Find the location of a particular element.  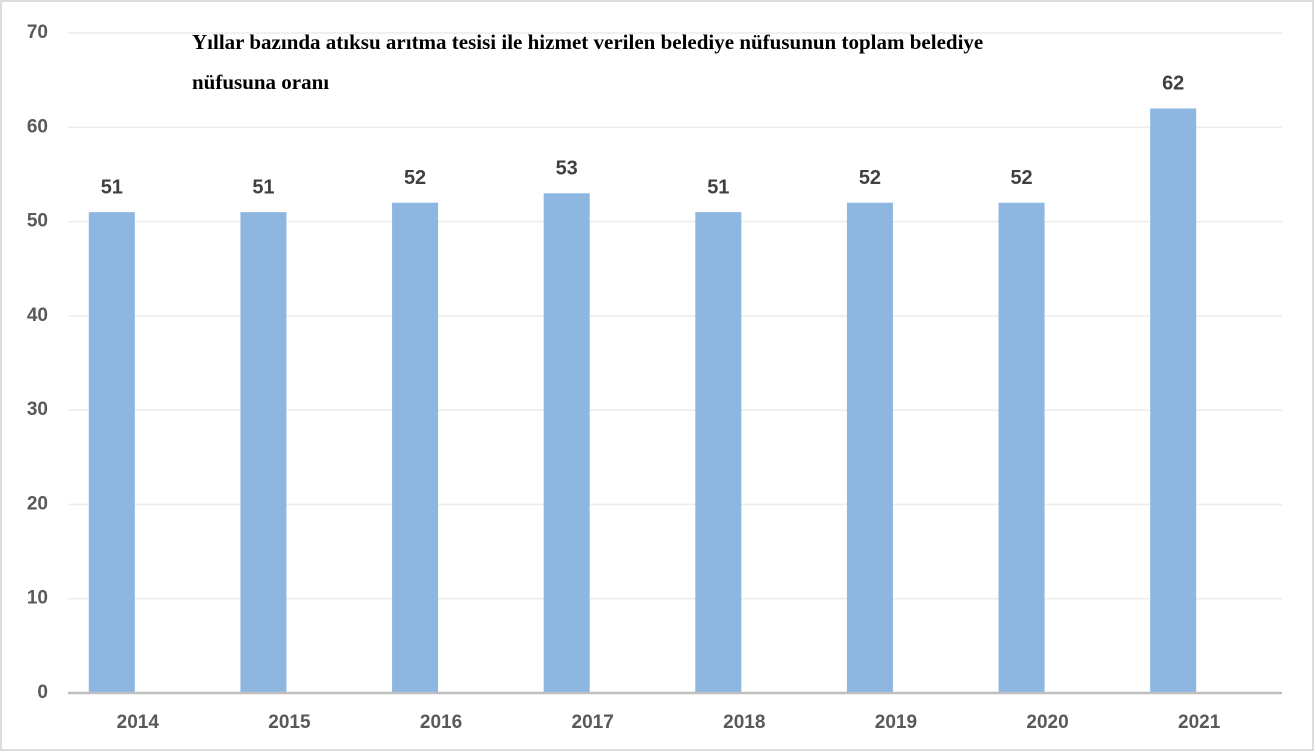

y-tick-label: 60 is located at coordinates (37, 126).